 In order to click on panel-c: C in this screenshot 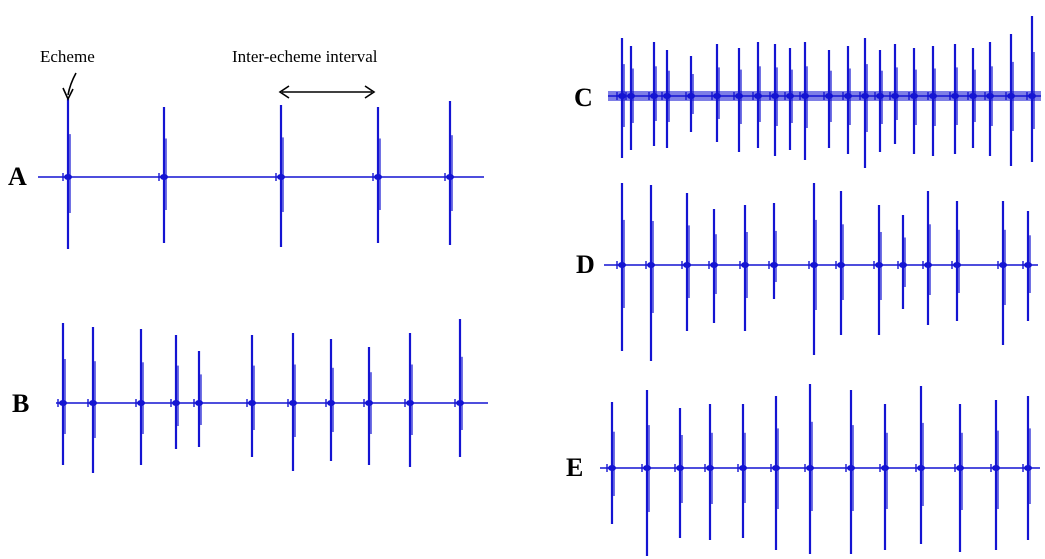, I will do `click(807, 92)`.